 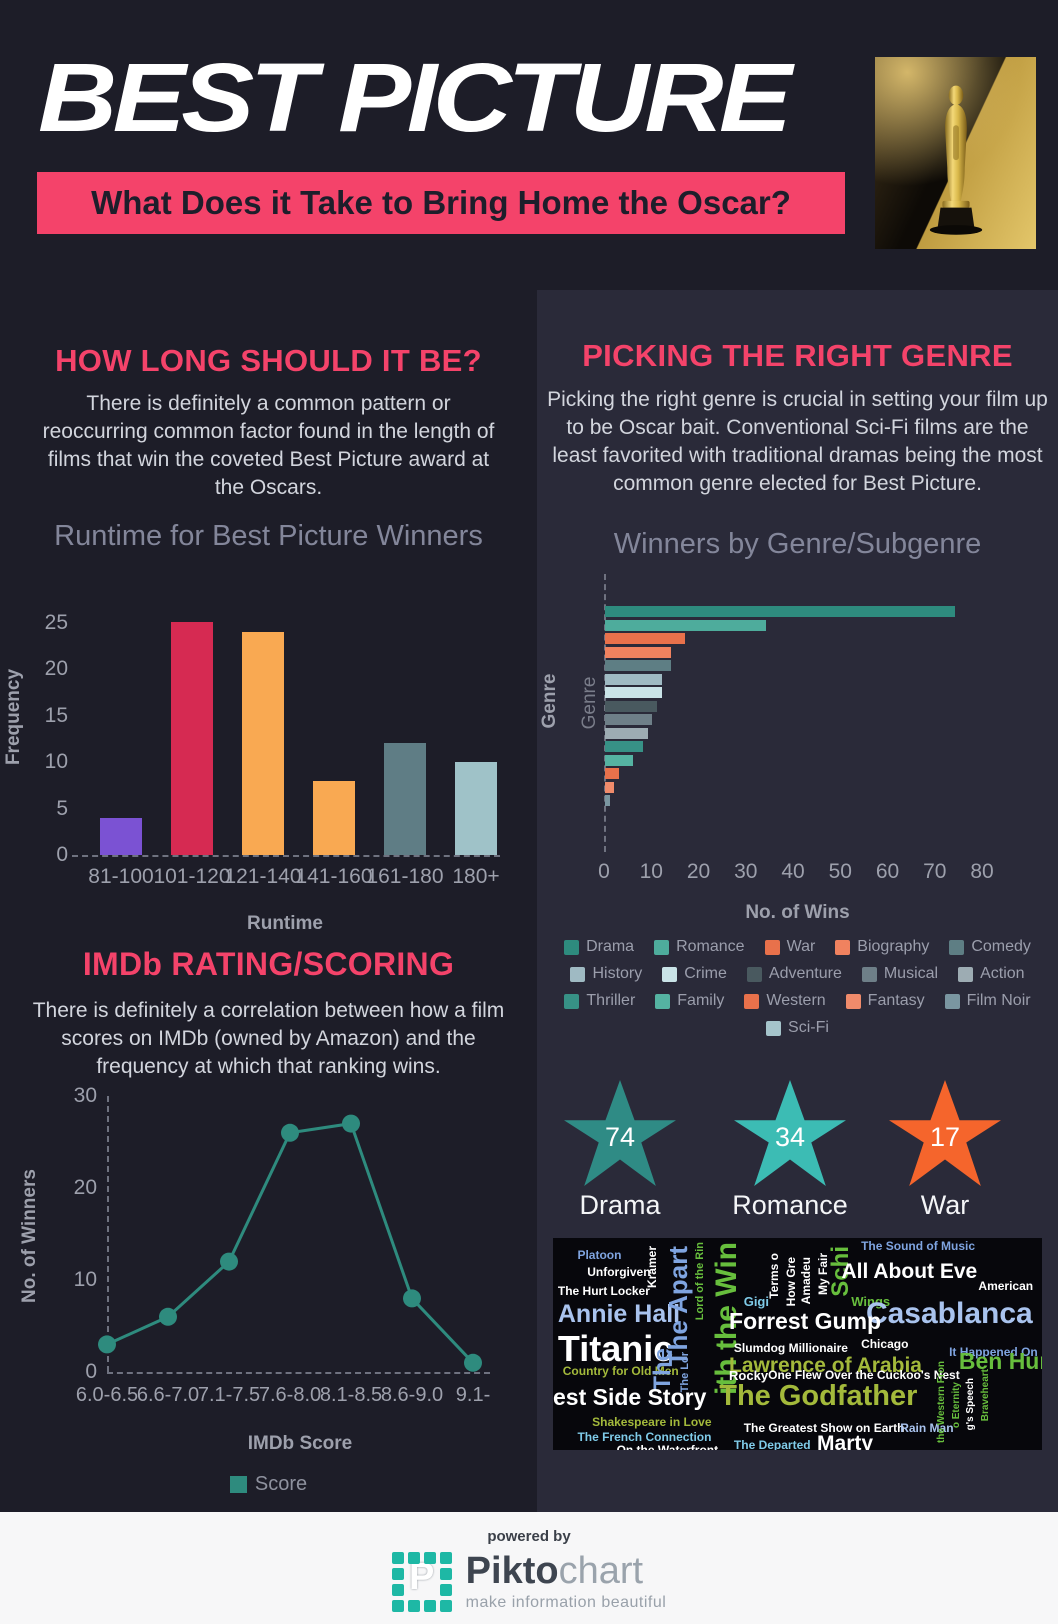 What do you see at coordinates (285, 923) in the screenshot?
I see `runtime-x-axis-label: Runtime` at bounding box center [285, 923].